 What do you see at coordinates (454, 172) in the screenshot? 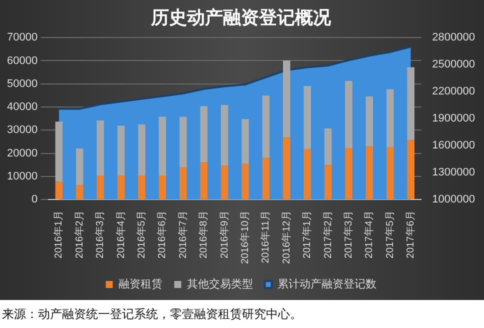
I see `y2-tick-label: 1300000` at bounding box center [454, 172].